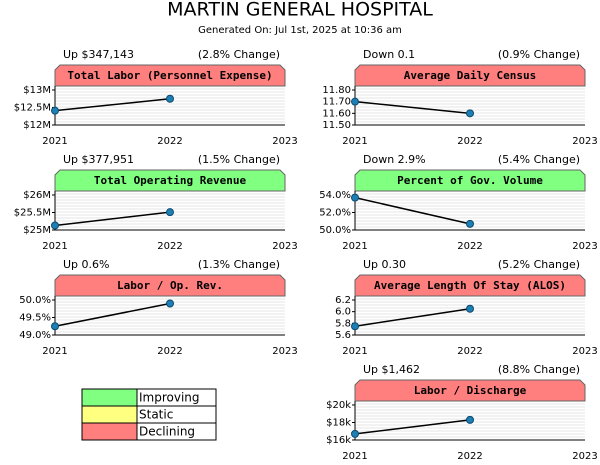 Image resolution: width=600 pixels, height=465 pixels. I want to click on legend-label: Static, so click(156, 415).